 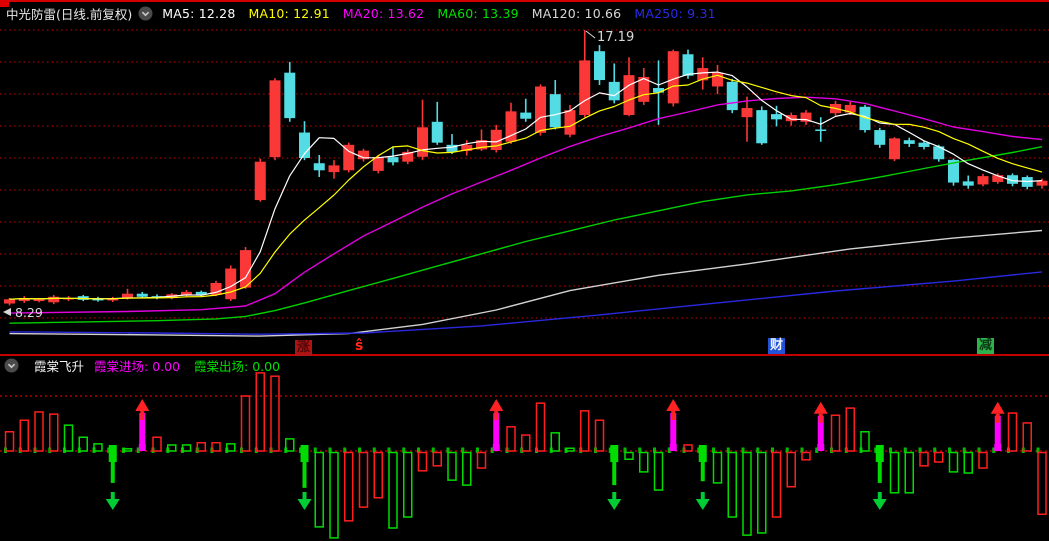 I want to click on indicator-exit-value: 霞棠出场: 0.00, so click(x=237, y=366).